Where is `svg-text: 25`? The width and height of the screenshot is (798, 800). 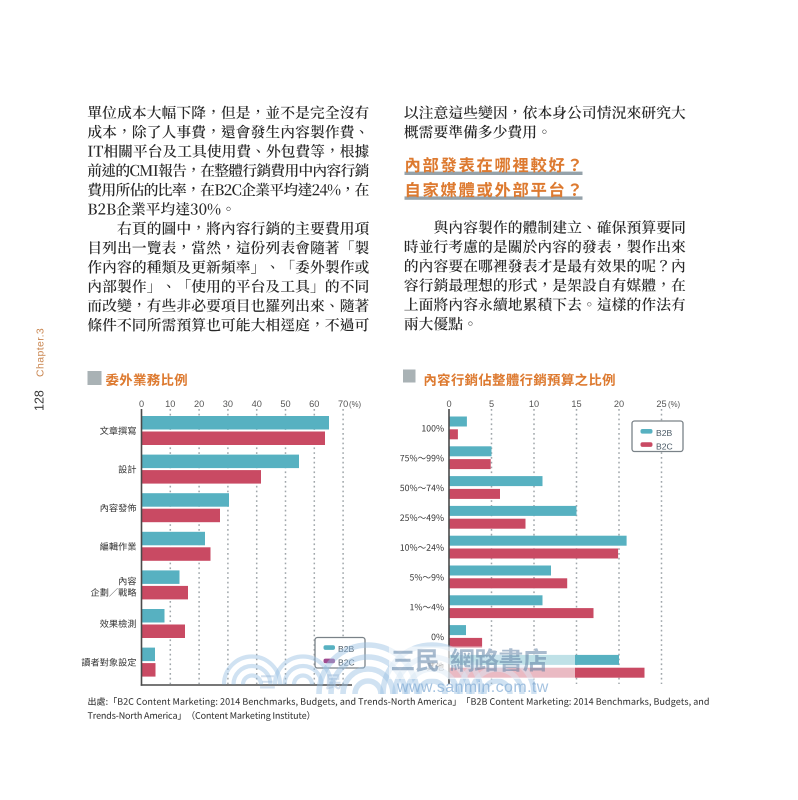 svg-text: 25 is located at coordinates (661, 404).